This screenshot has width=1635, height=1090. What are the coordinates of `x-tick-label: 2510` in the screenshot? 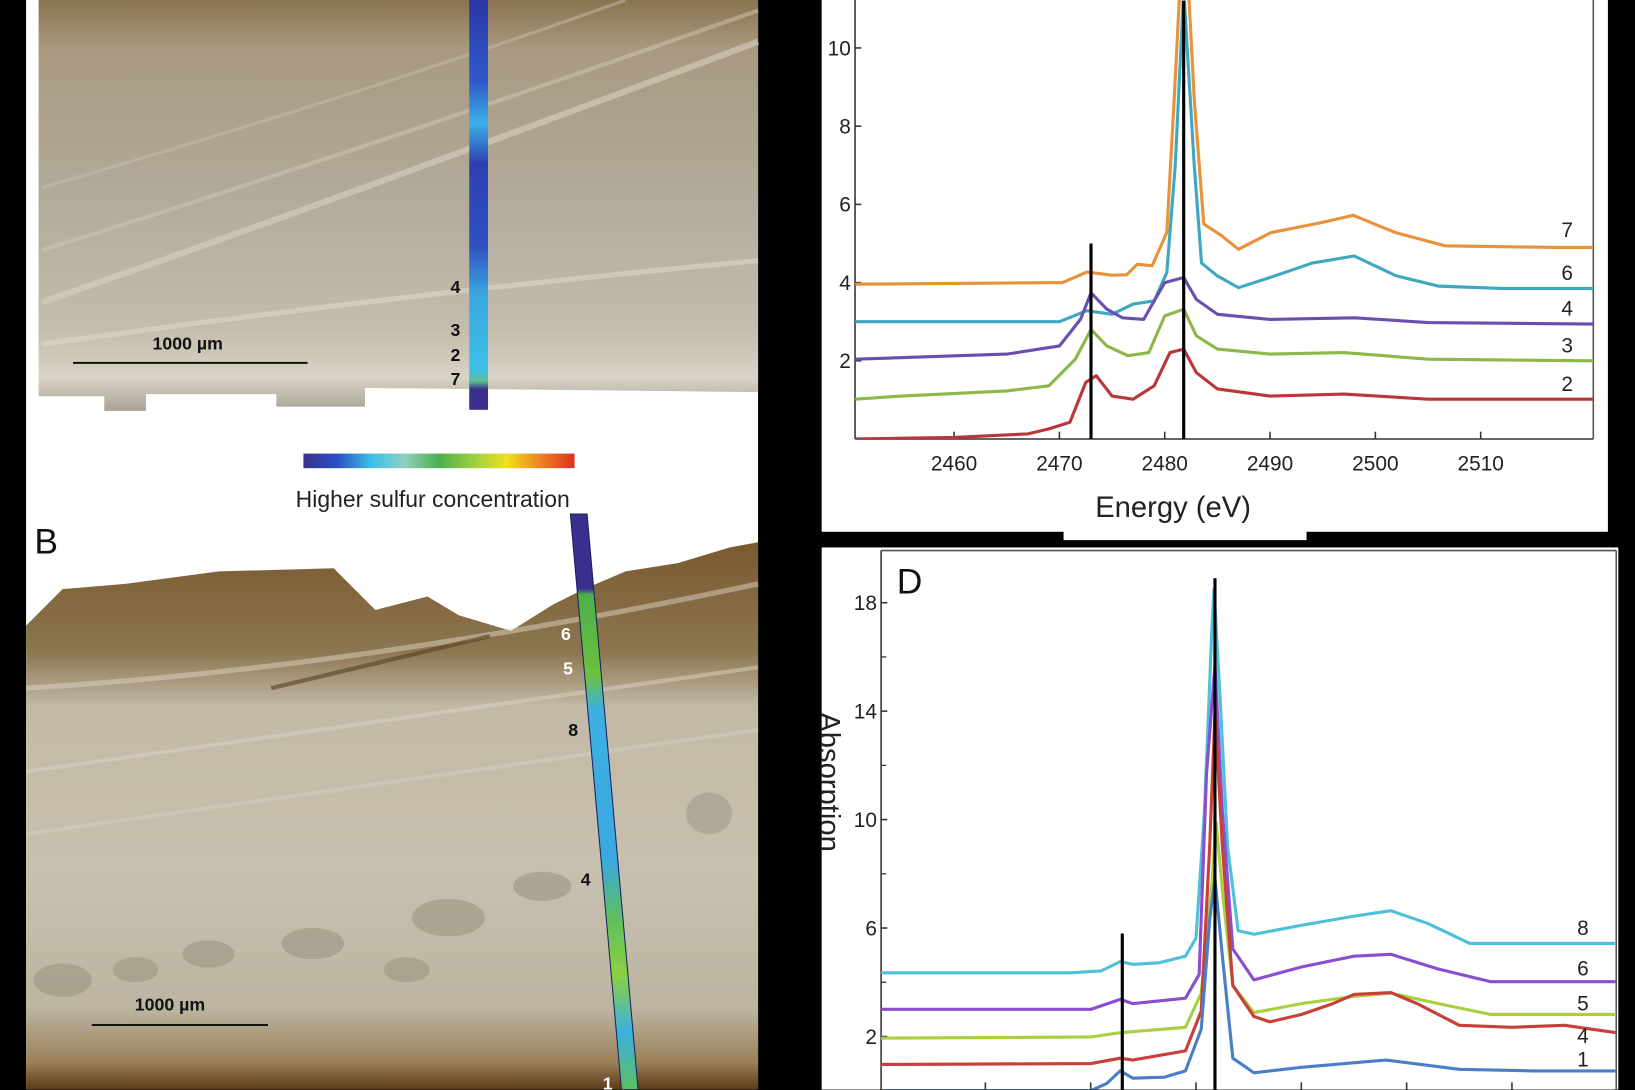 It's located at (1480, 463).